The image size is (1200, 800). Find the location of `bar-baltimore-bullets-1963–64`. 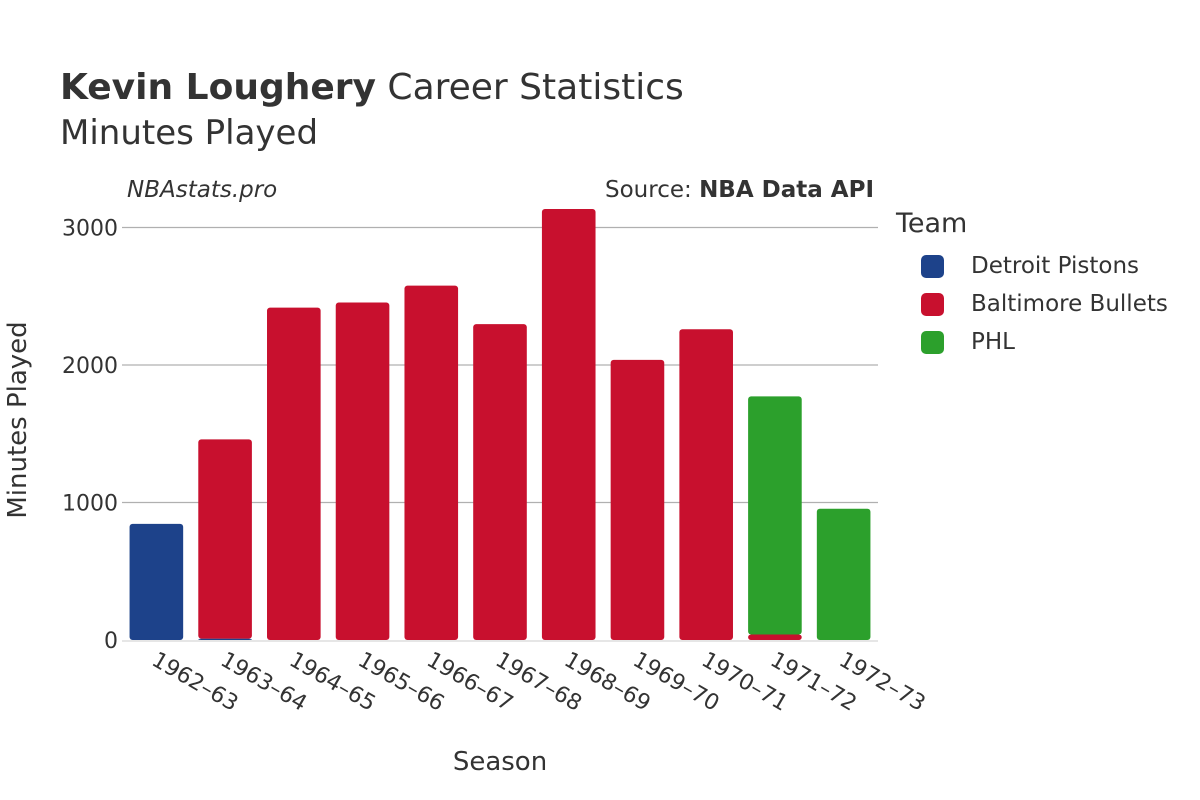

bar-baltimore-bullets-1963–64 is located at coordinates (225, 539).